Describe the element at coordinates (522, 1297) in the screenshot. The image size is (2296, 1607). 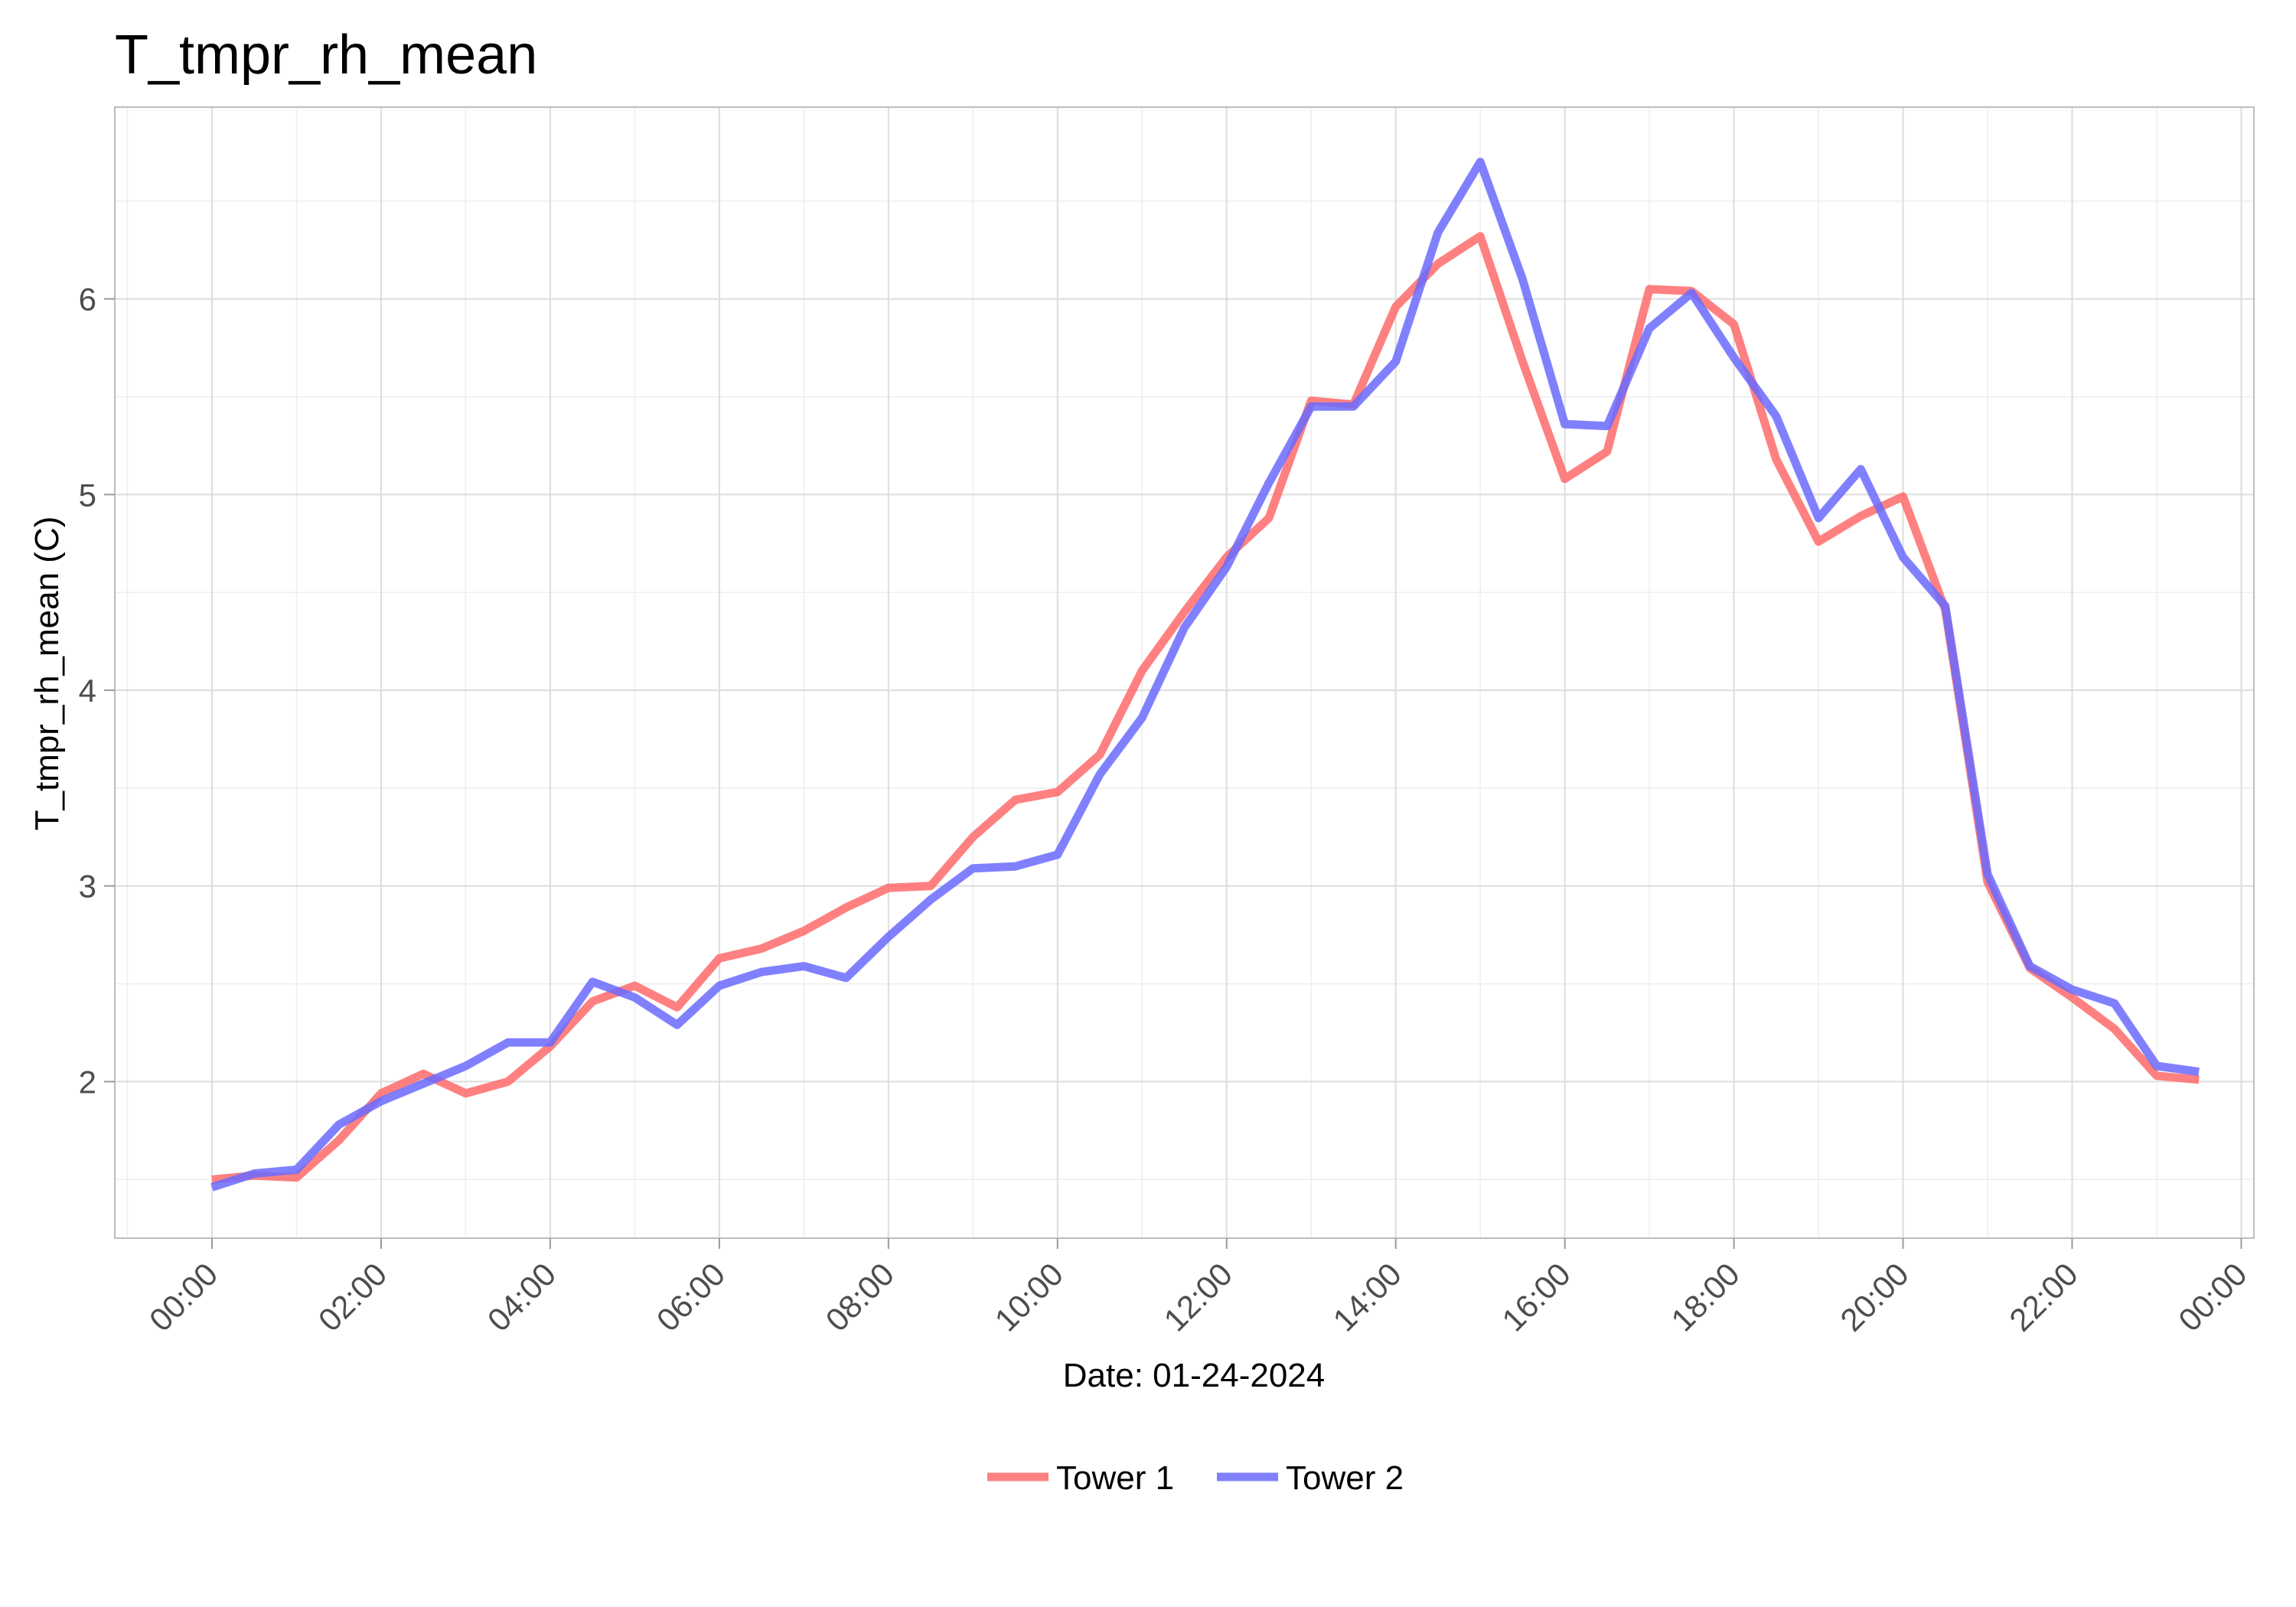
I see `x-tick-label: 04:00` at that location.